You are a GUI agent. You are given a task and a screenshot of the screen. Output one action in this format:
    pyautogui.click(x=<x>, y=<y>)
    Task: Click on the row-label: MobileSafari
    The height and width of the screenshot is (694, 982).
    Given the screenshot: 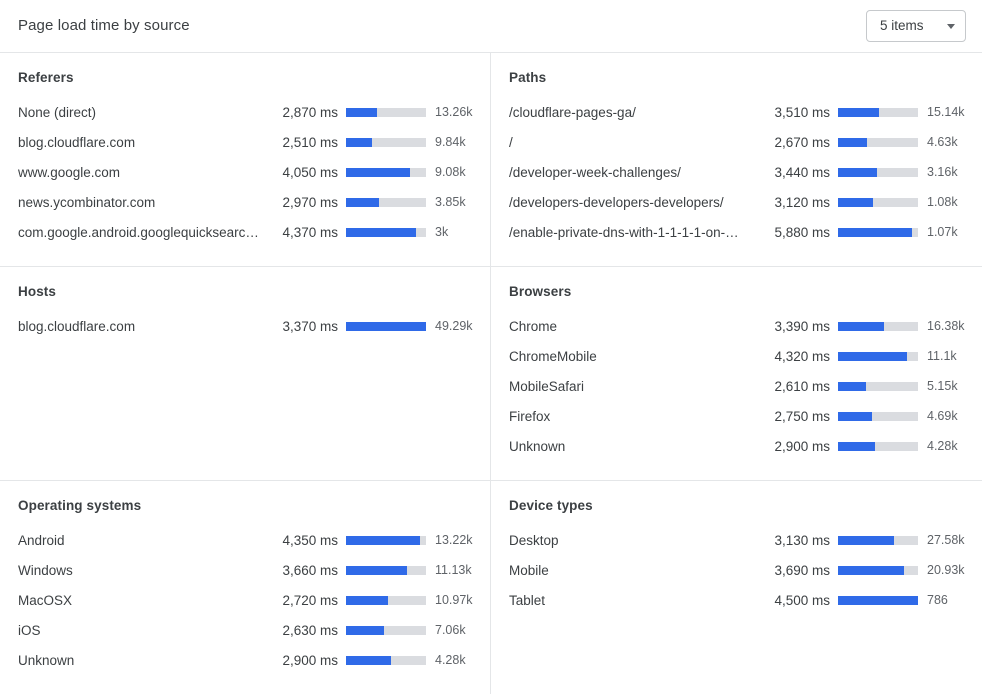 What is the action you would take?
    pyautogui.click(x=547, y=386)
    